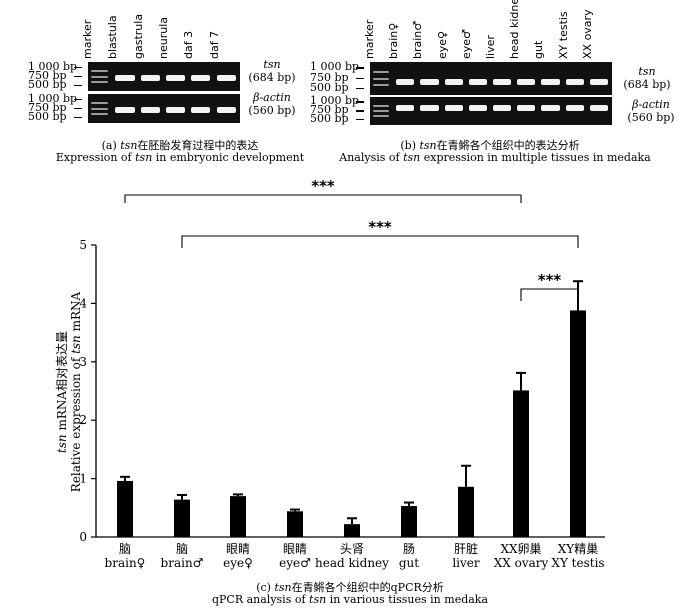 The width and height of the screenshot is (700, 608). I want to click on caption-text: Analysis of, so click(369, 157).